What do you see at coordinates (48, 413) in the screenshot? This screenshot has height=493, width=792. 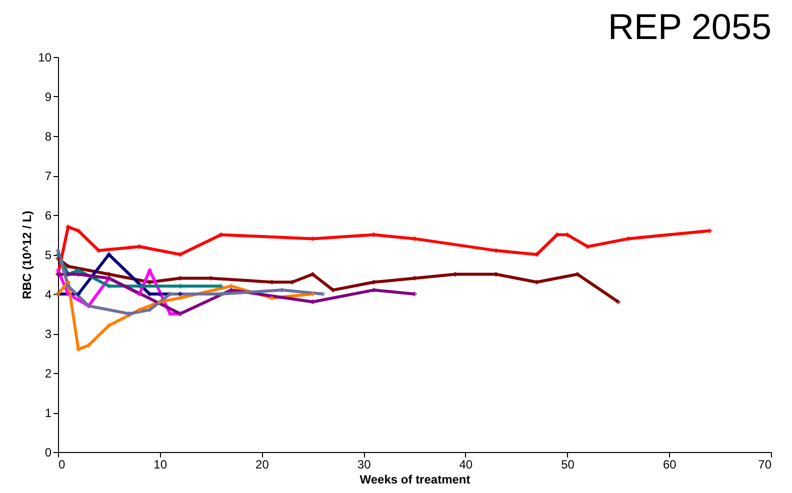 I see `y-tick-label: 1` at bounding box center [48, 413].